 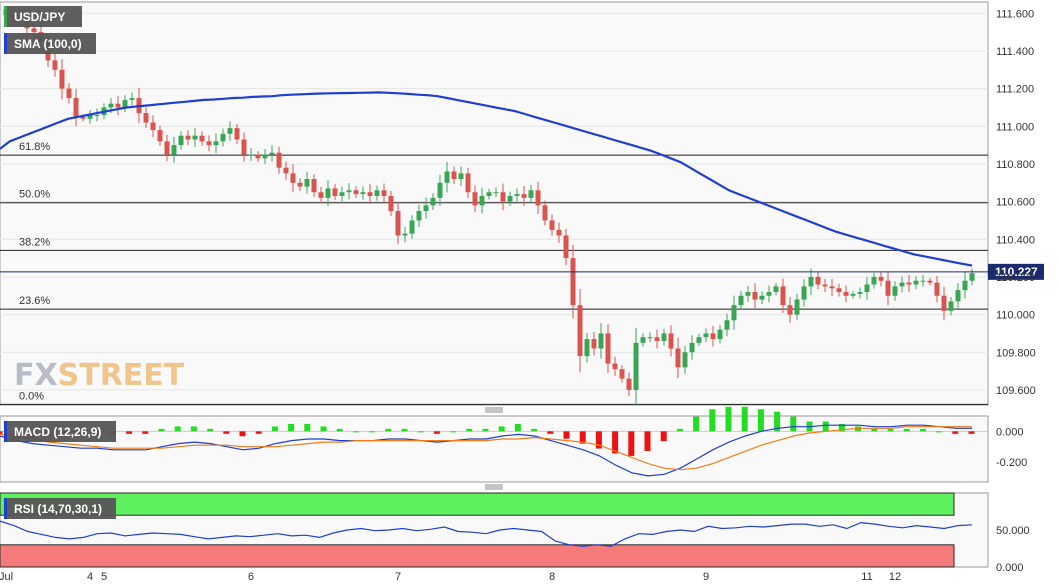 What do you see at coordinates (1011, 463) in the screenshot?
I see `macd-tick-label: -0.200` at bounding box center [1011, 463].